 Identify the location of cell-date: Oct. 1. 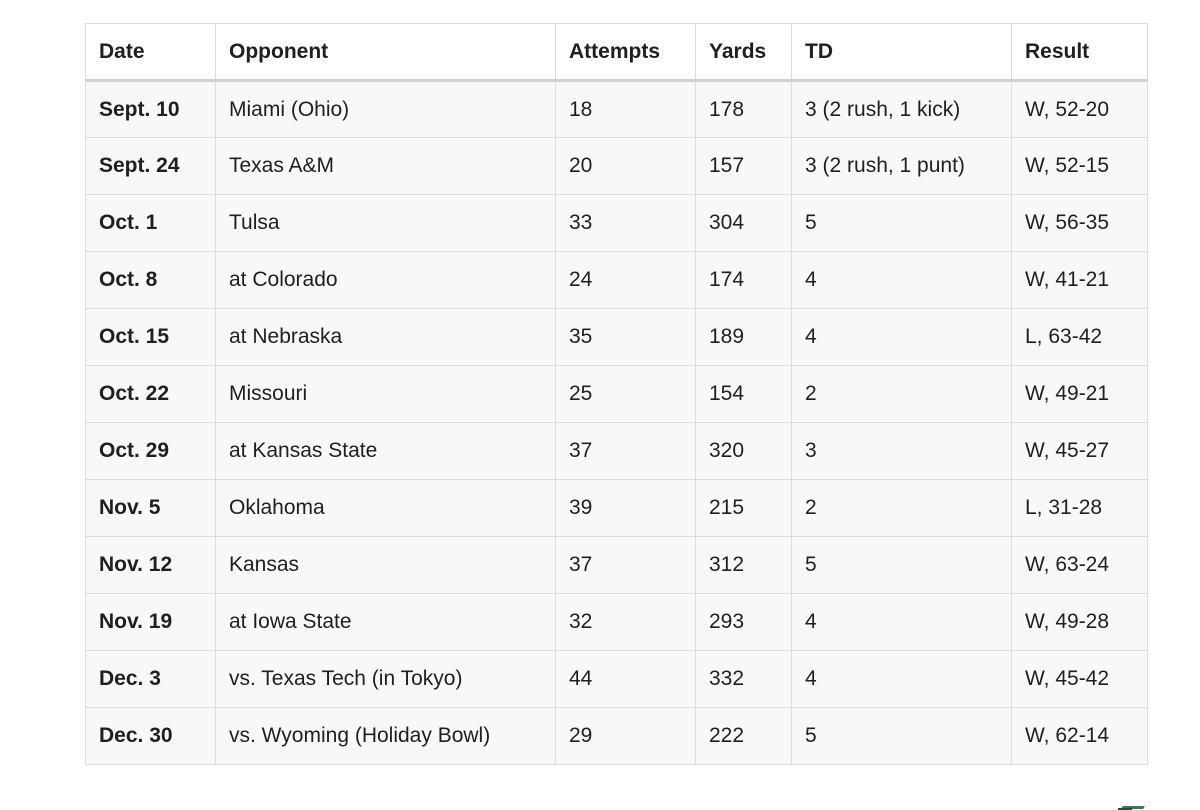
(150, 223).